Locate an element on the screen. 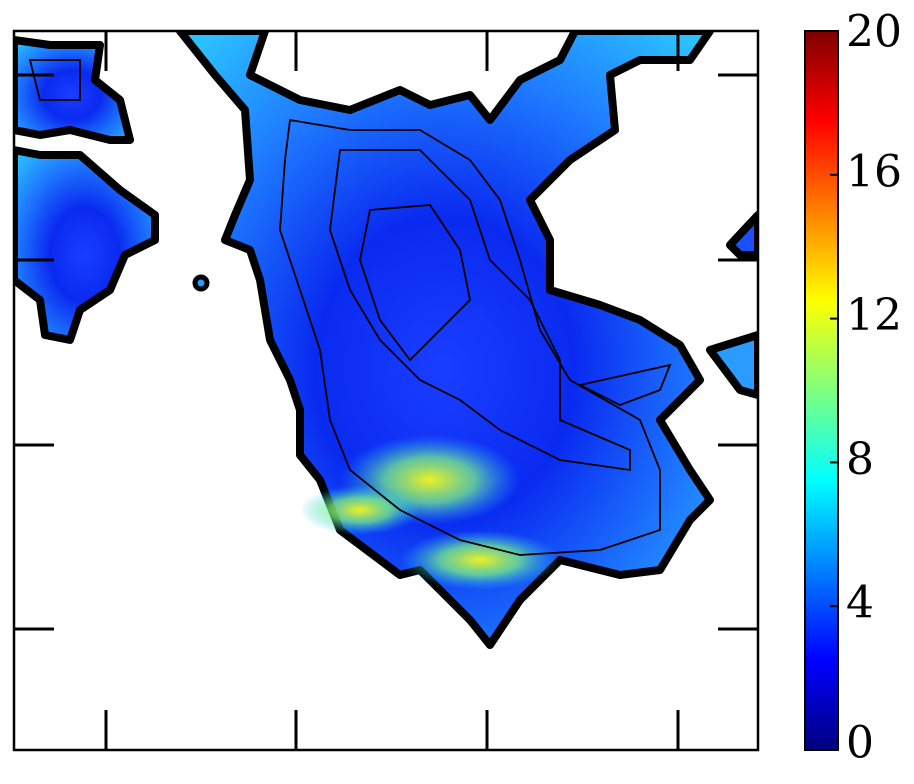  colorbar-tick-label: 16 is located at coordinates (874, 171).